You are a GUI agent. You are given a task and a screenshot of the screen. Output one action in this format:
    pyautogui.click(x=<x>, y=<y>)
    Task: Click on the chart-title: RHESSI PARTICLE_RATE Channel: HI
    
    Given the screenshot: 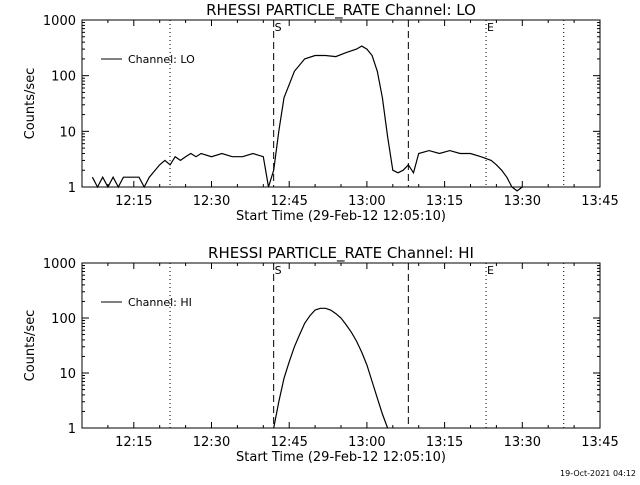 What is the action you would take?
    pyautogui.click(x=341, y=253)
    